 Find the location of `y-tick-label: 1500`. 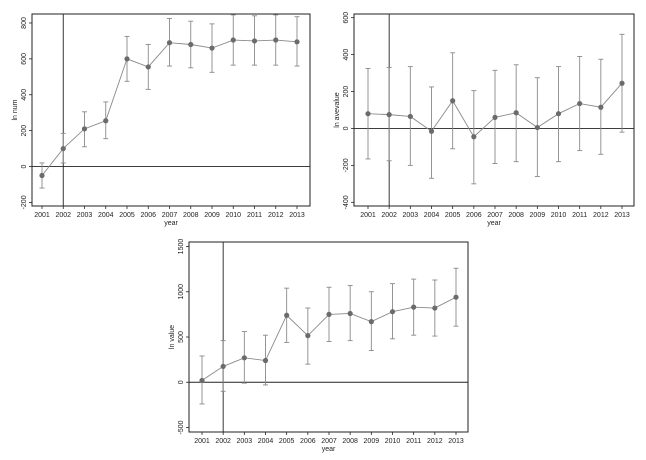

y-tick-label: 1500 is located at coordinates (181, 247).